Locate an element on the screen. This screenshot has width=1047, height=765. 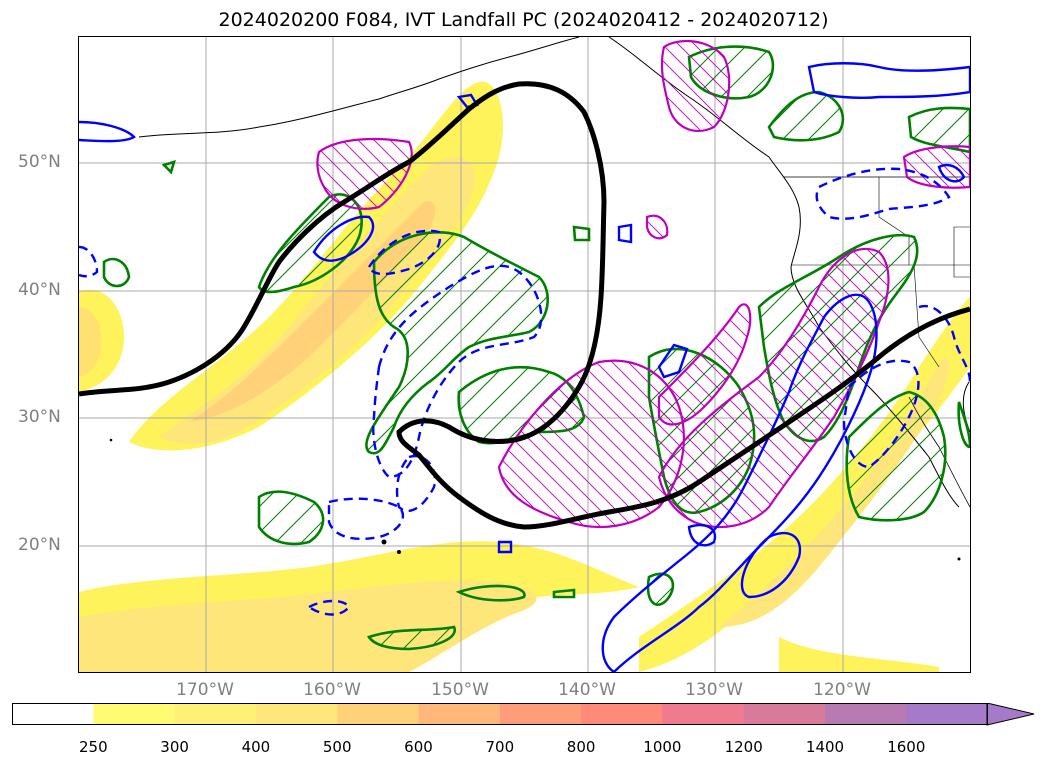
colorbar-outline is located at coordinates (500, 714).